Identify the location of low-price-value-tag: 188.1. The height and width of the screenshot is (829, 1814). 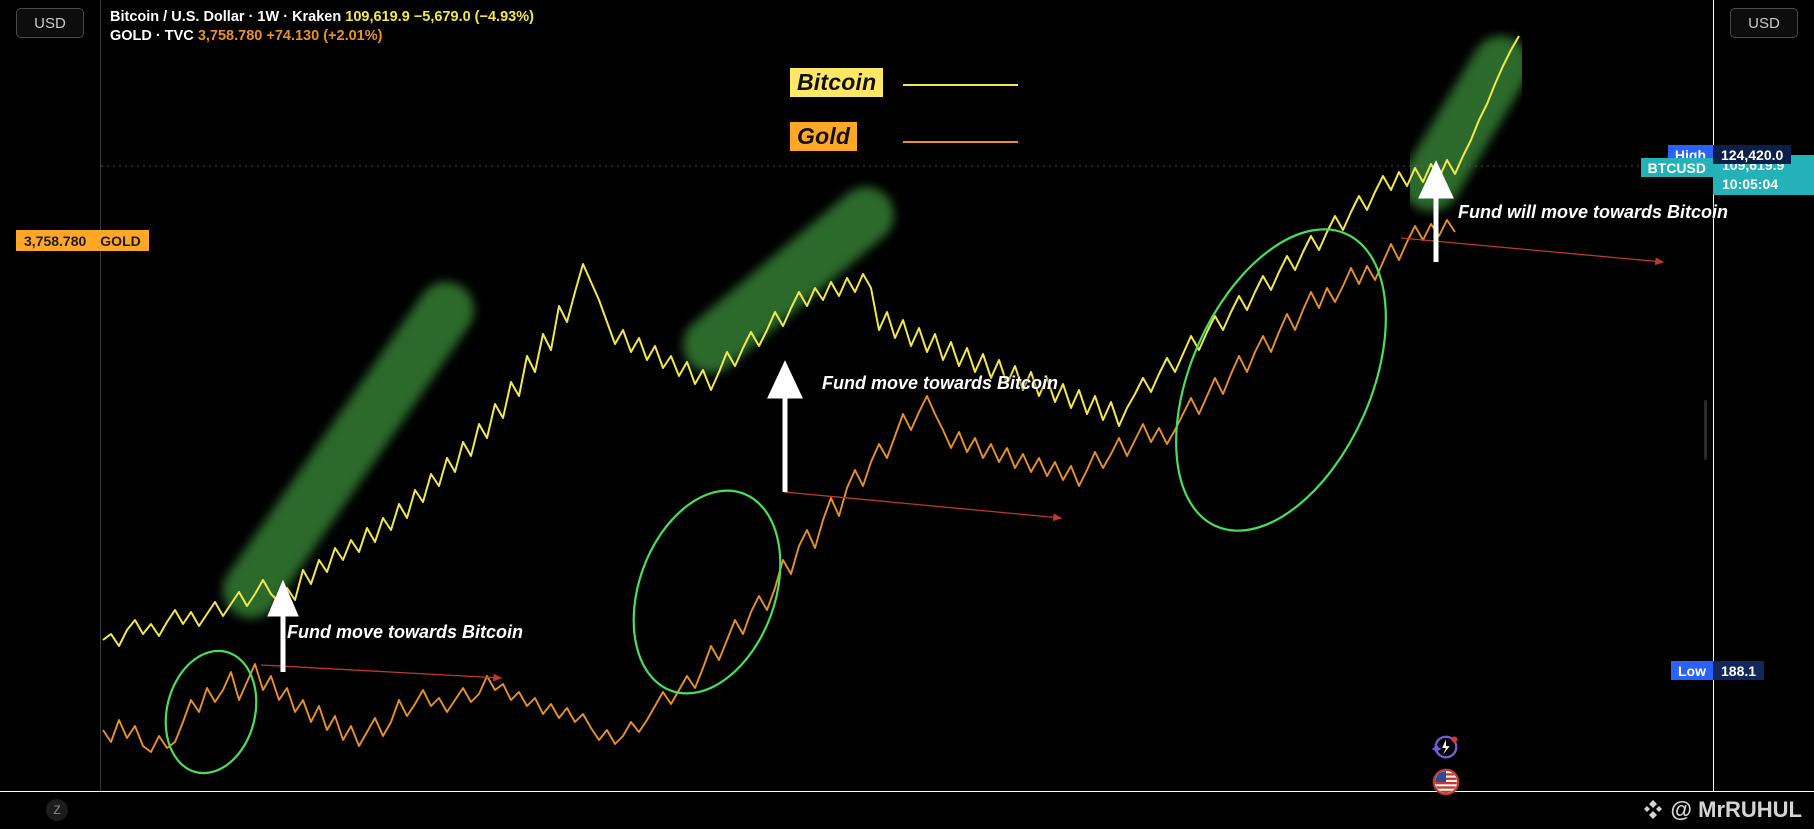
(1763, 670).